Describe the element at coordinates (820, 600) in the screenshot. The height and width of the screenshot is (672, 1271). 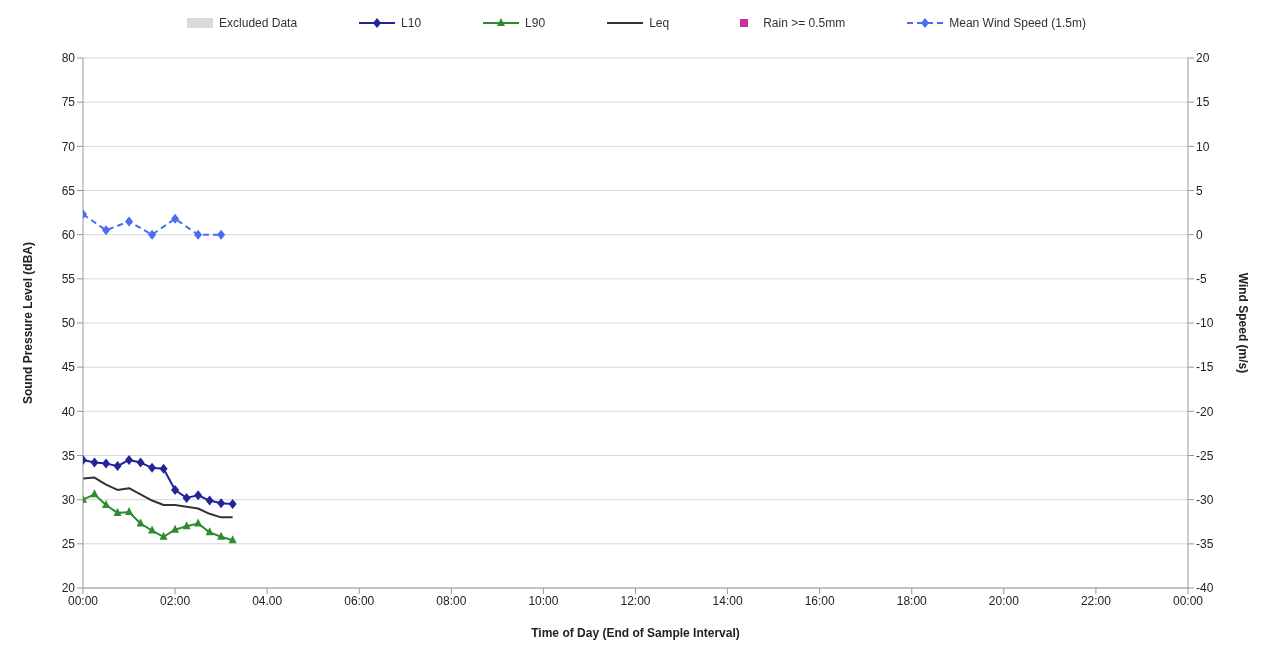
I see `x-tick-label: 16:00` at that location.